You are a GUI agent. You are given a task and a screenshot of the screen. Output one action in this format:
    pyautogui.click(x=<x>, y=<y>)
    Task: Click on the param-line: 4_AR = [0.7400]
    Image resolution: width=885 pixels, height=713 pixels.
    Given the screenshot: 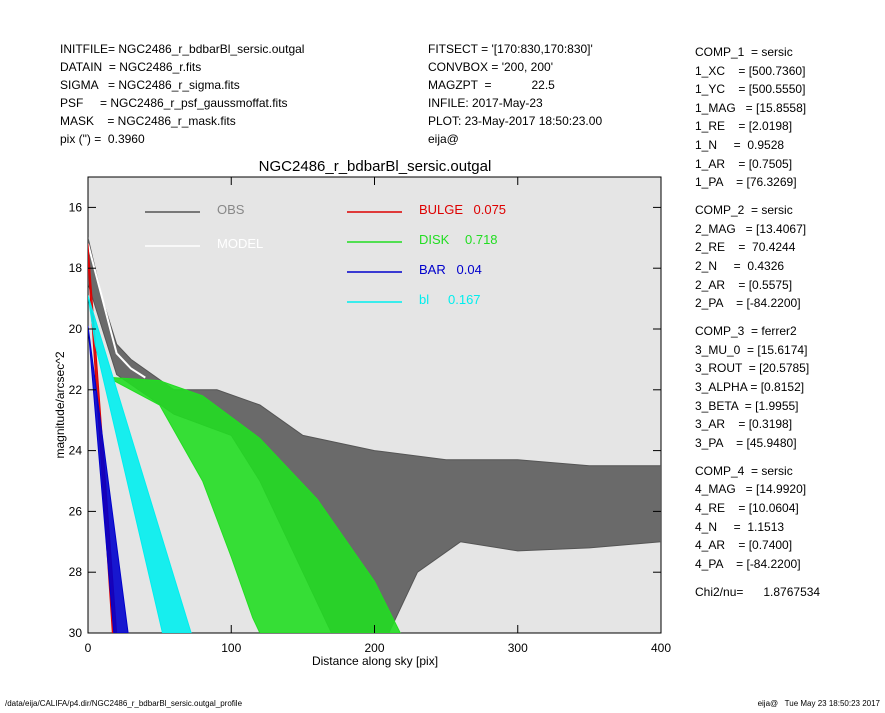 What is the action you would take?
    pyautogui.click(x=744, y=545)
    